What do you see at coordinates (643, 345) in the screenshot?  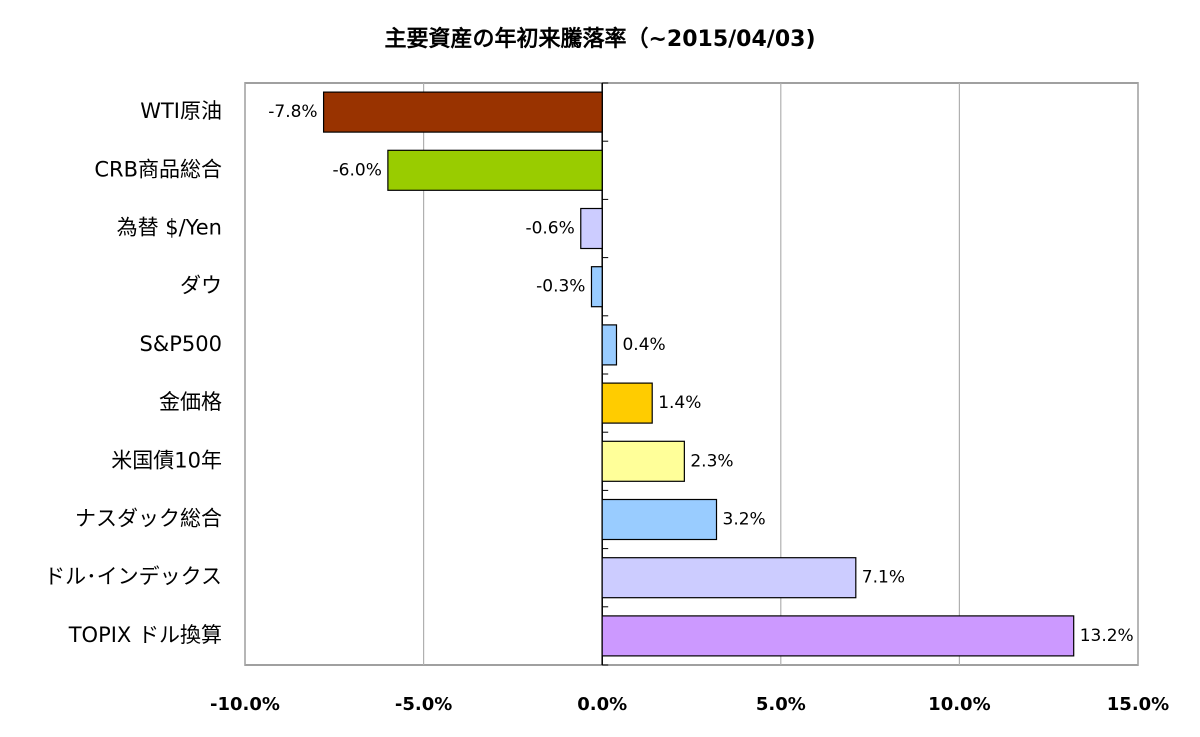 I see `value-label: 0.4%` at bounding box center [643, 345].